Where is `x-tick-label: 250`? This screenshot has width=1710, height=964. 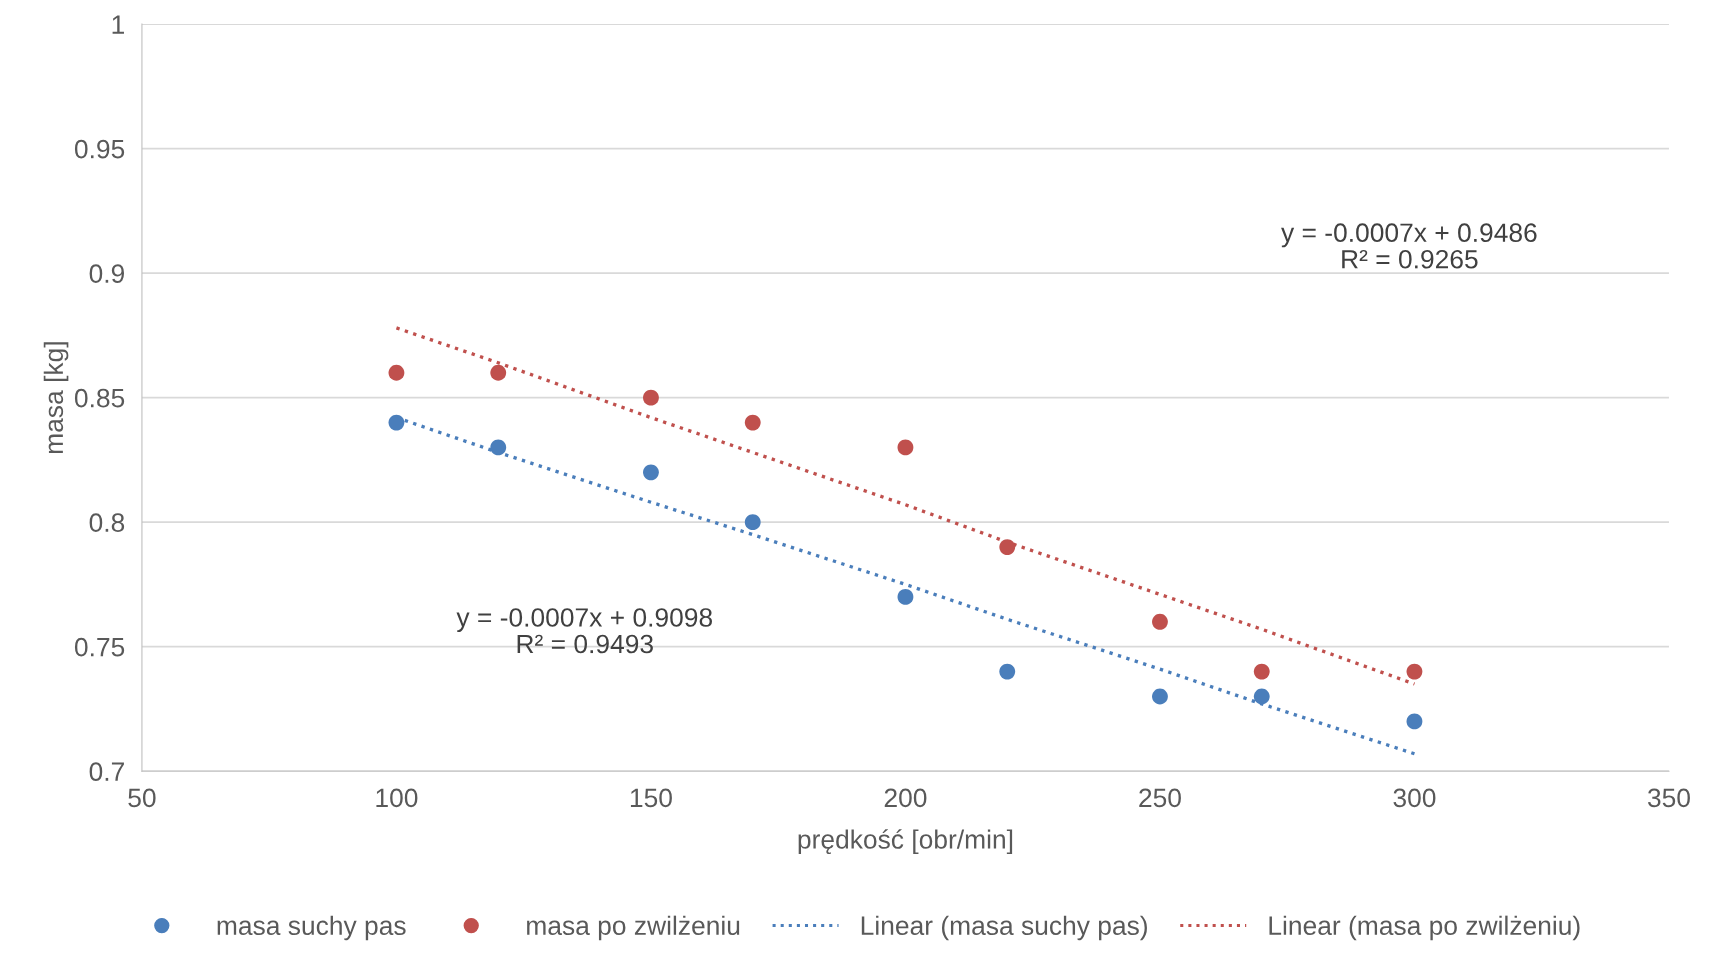 x-tick-label: 250 is located at coordinates (1160, 798).